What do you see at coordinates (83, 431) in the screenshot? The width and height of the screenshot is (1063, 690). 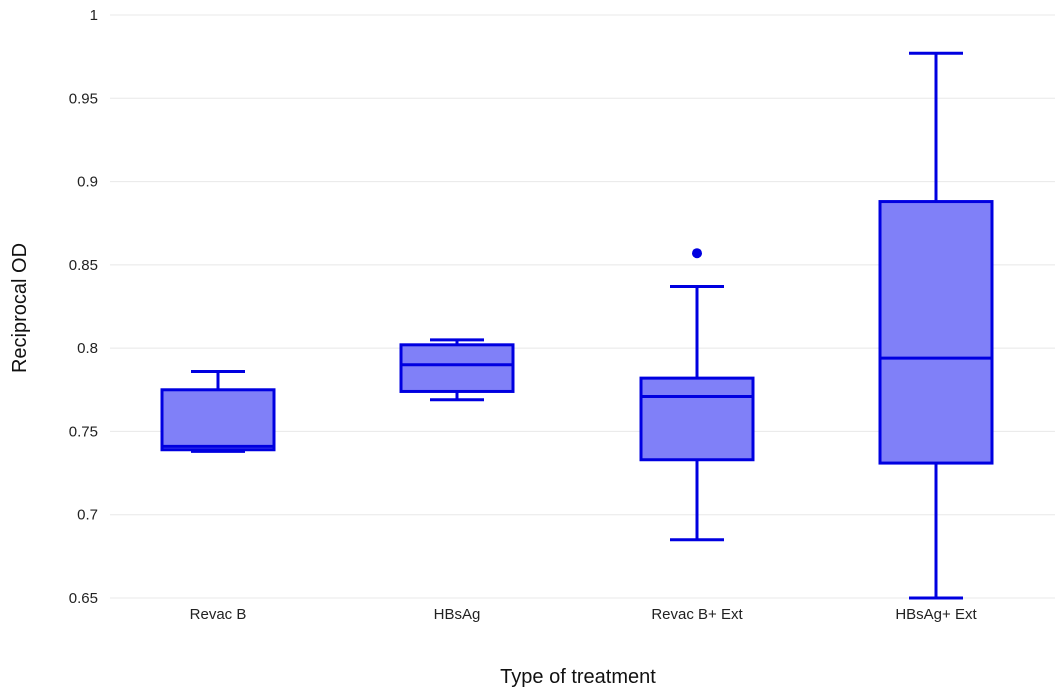 I see `y-tick-label: 0.75` at bounding box center [83, 431].